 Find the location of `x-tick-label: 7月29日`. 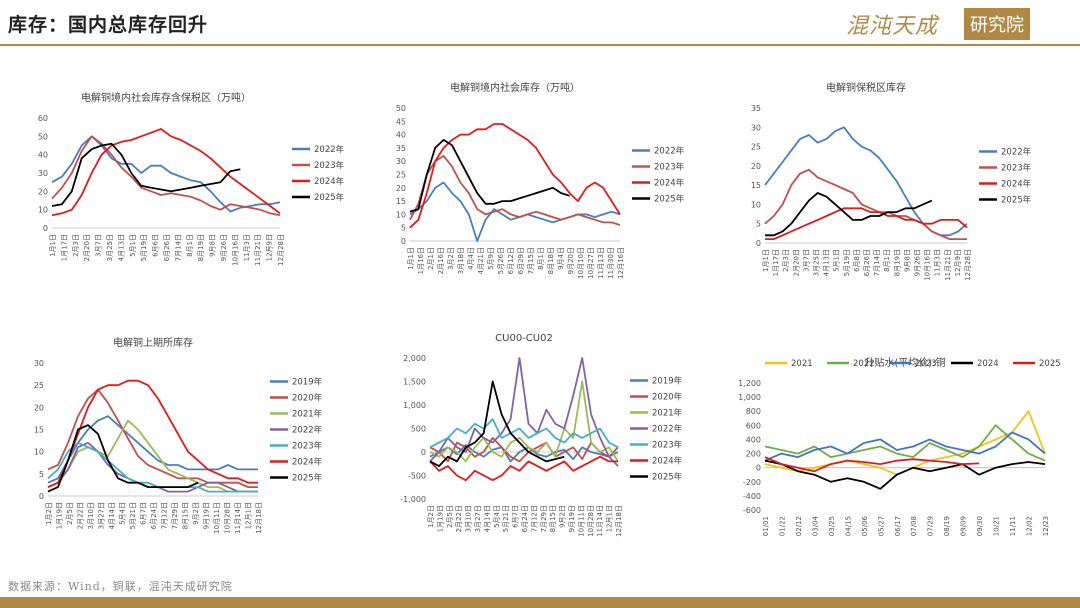

x-tick-label: 7月29日 is located at coordinates (544, 518).